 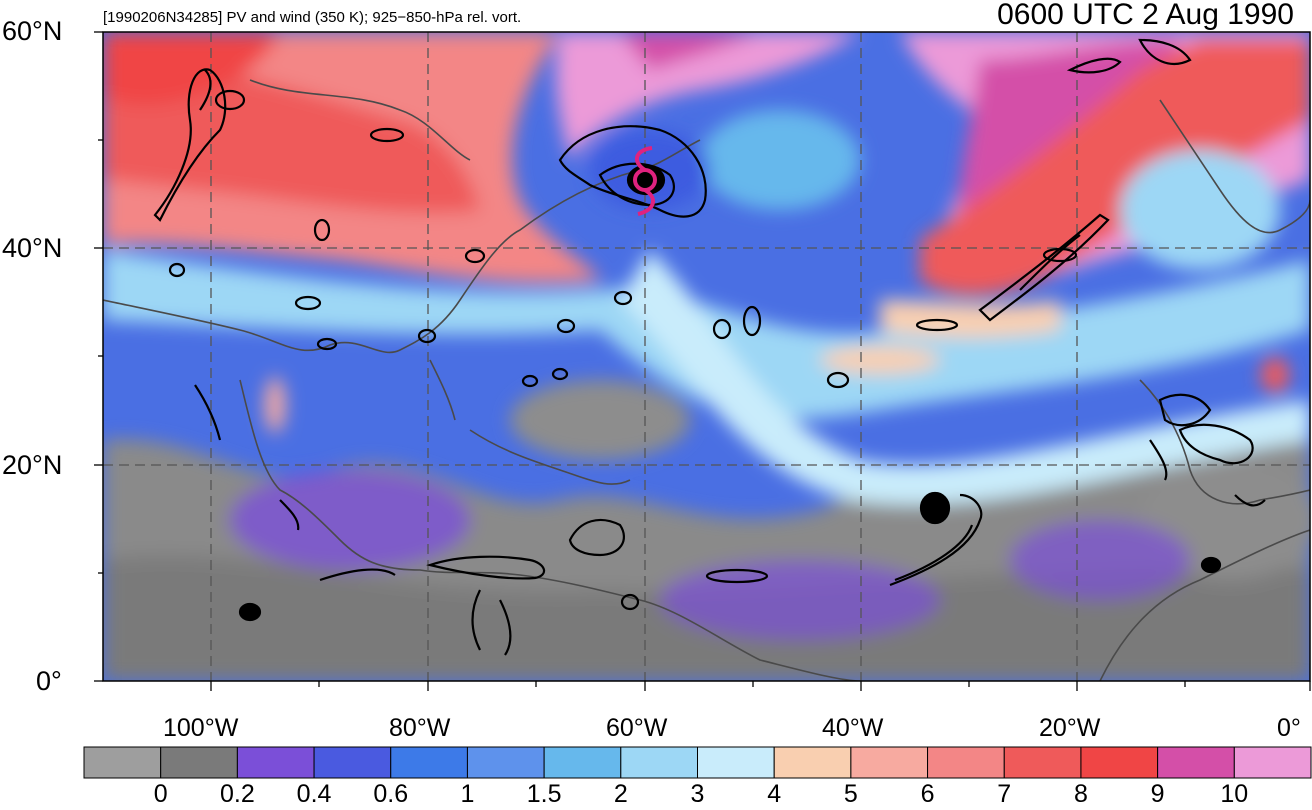 What do you see at coordinates (850, 794) in the screenshot?
I see `colorbar-label: 5` at bounding box center [850, 794].